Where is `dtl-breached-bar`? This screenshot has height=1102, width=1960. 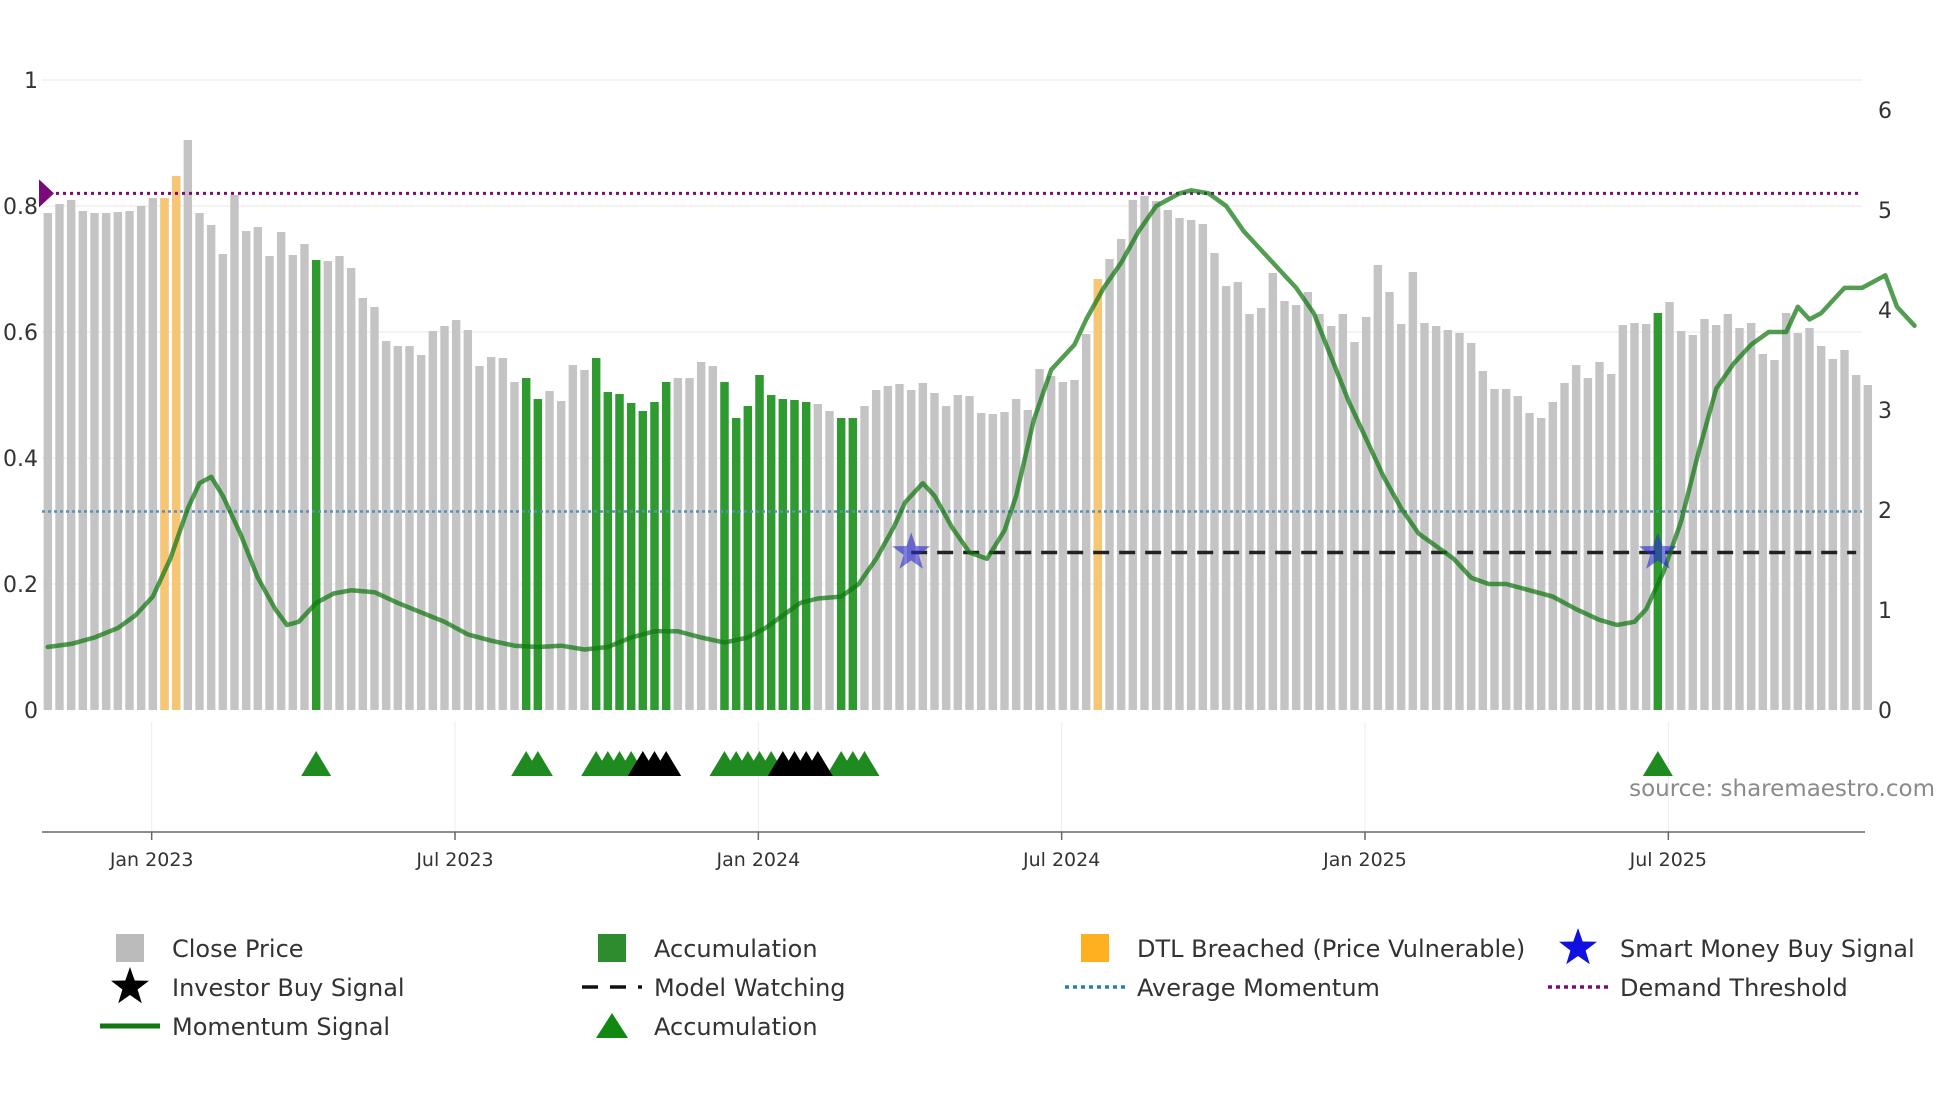 dtl-breached-bar is located at coordinates (164, 454).